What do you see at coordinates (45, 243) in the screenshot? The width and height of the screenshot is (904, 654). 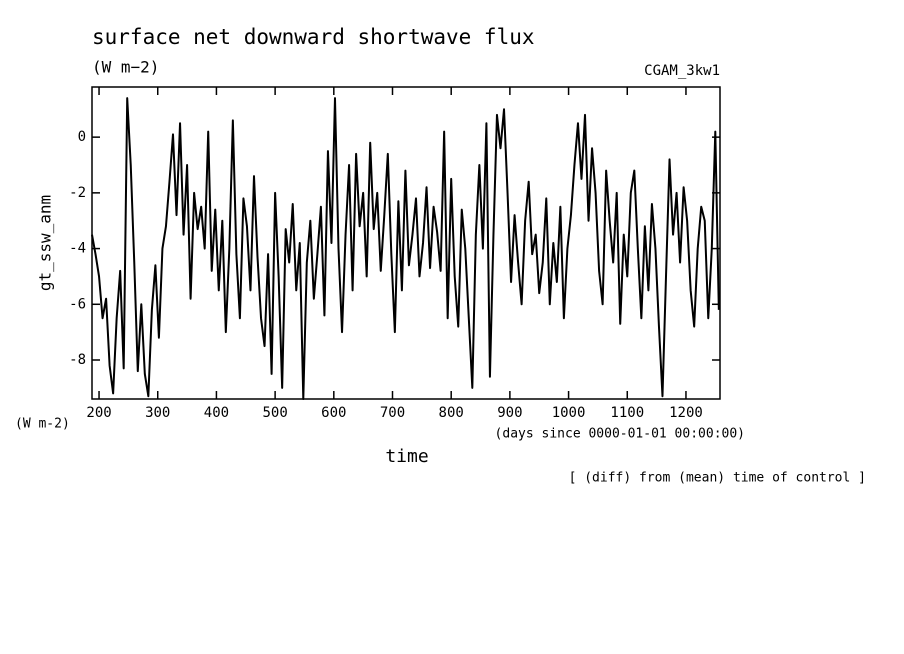 I see `y-axis-label: gt_ssw_anm` at bounding box center [45, 243].